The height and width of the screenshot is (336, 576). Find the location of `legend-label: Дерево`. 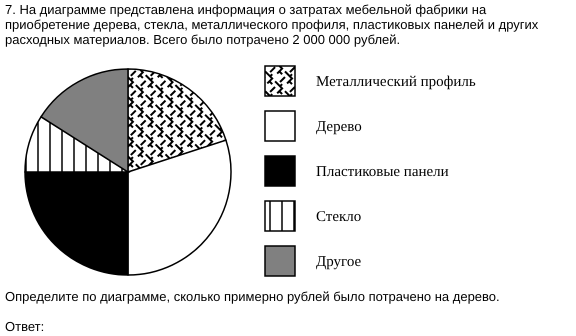

legend-label: Дерево is located at coordinates (339, 127).